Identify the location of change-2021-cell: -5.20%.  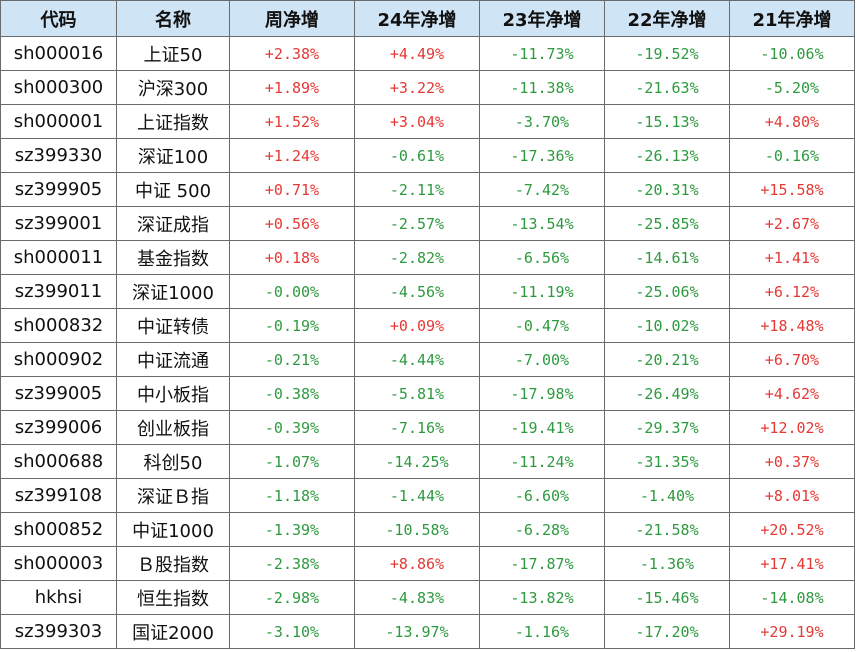
(792, 87).